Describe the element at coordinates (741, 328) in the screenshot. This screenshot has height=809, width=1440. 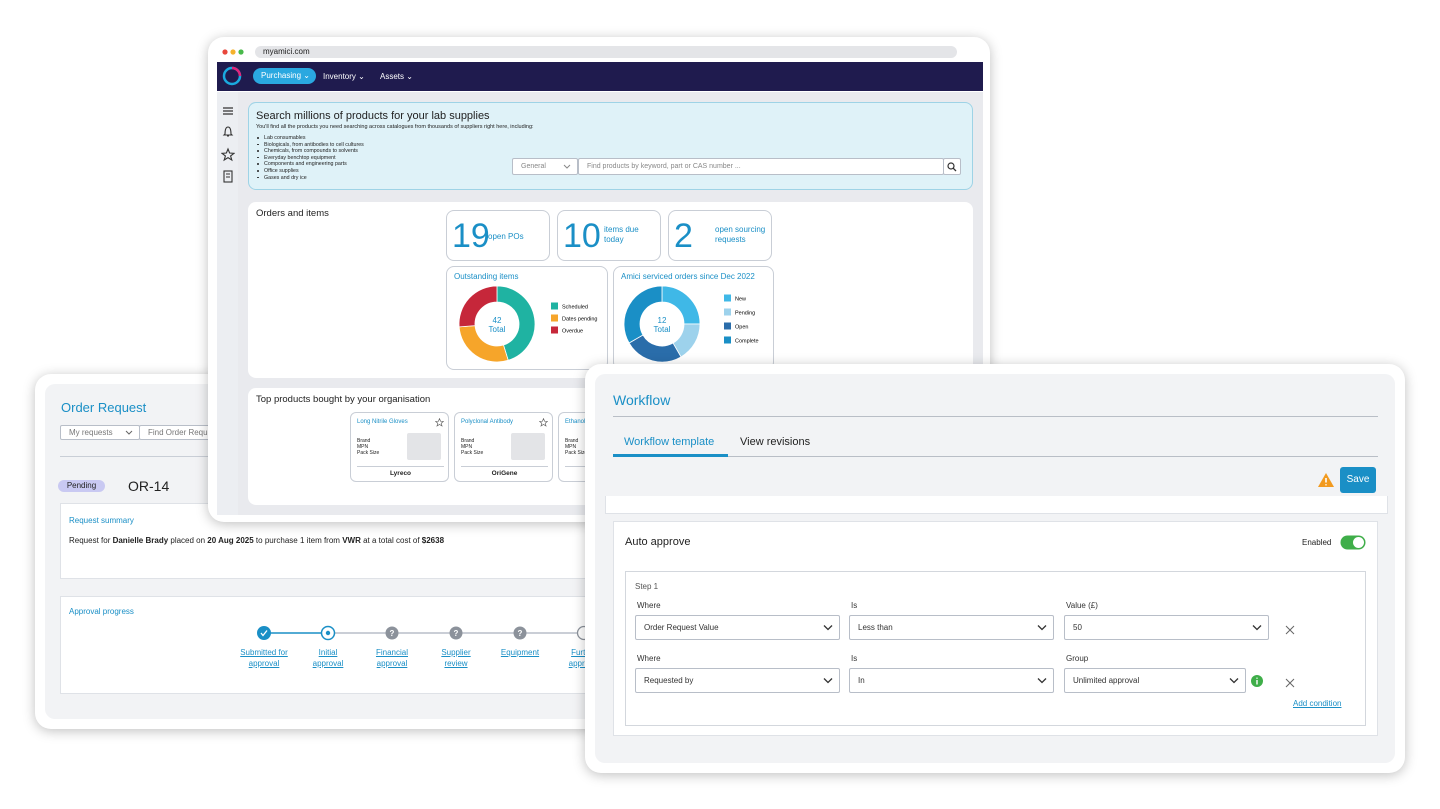
I see `legend-label: Open` at that location.